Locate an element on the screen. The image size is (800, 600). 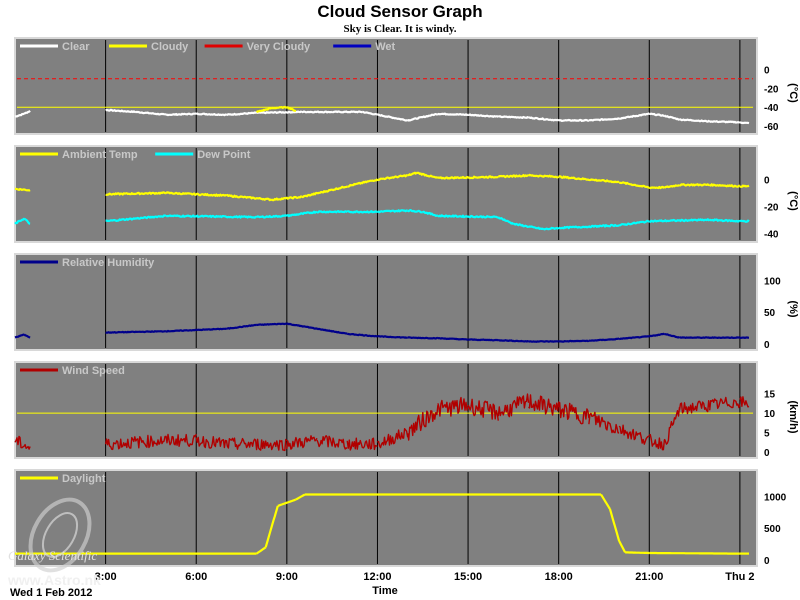
y-tick-label: 10 is located at coordinates (770, 414).